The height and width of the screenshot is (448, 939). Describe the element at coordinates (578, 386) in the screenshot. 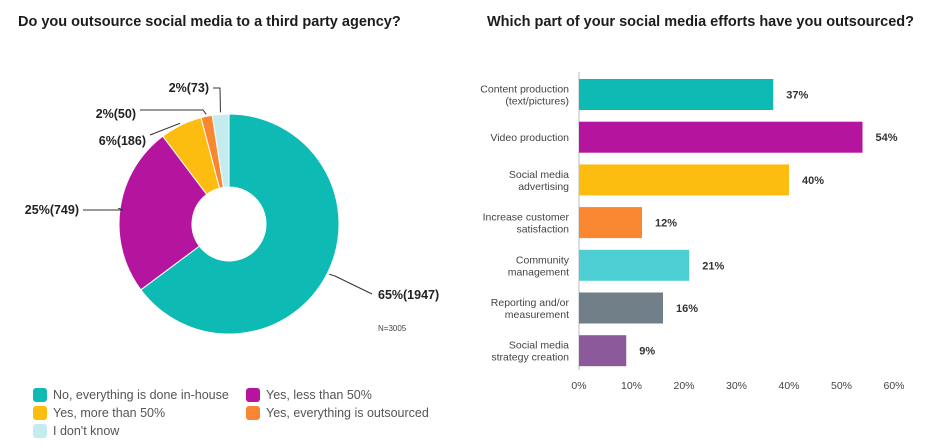

I see `x-tick-label: 0%` at that location.